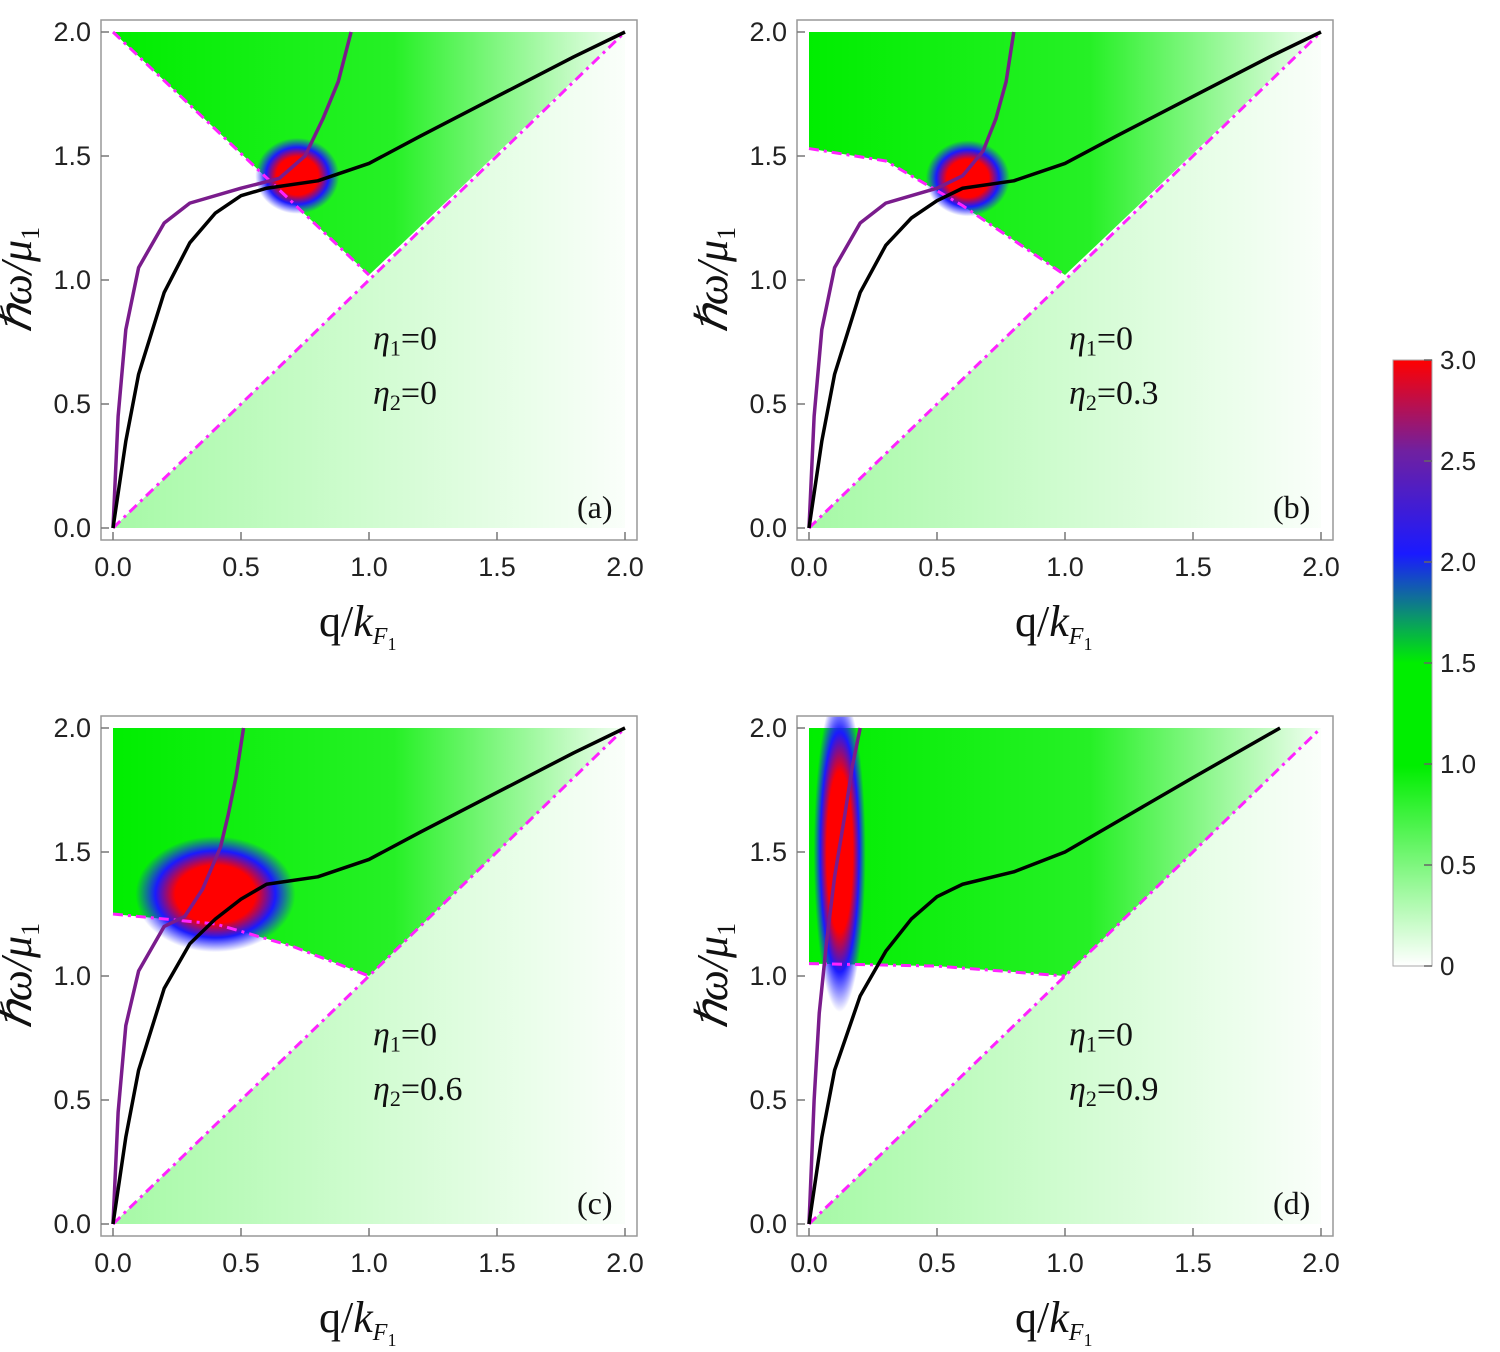 This screenshot has width=1500, height=1352. What do you see at coordinates (595, 507) in the screenshot?
I see `panel-label: (a)` at bounding box center [595, 507].